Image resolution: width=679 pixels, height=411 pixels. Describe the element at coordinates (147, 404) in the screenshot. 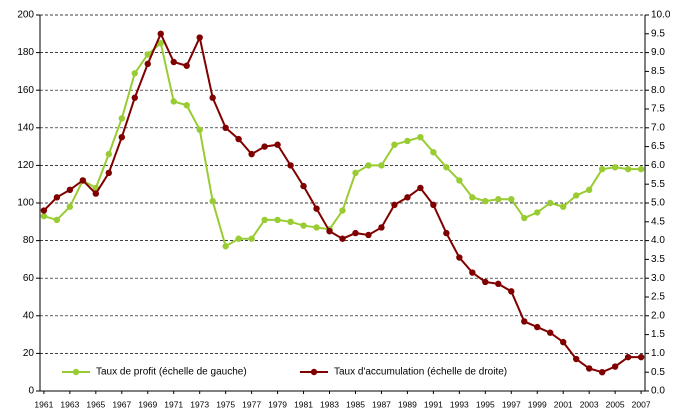

I see `x-tick-label: 1969` at that location.